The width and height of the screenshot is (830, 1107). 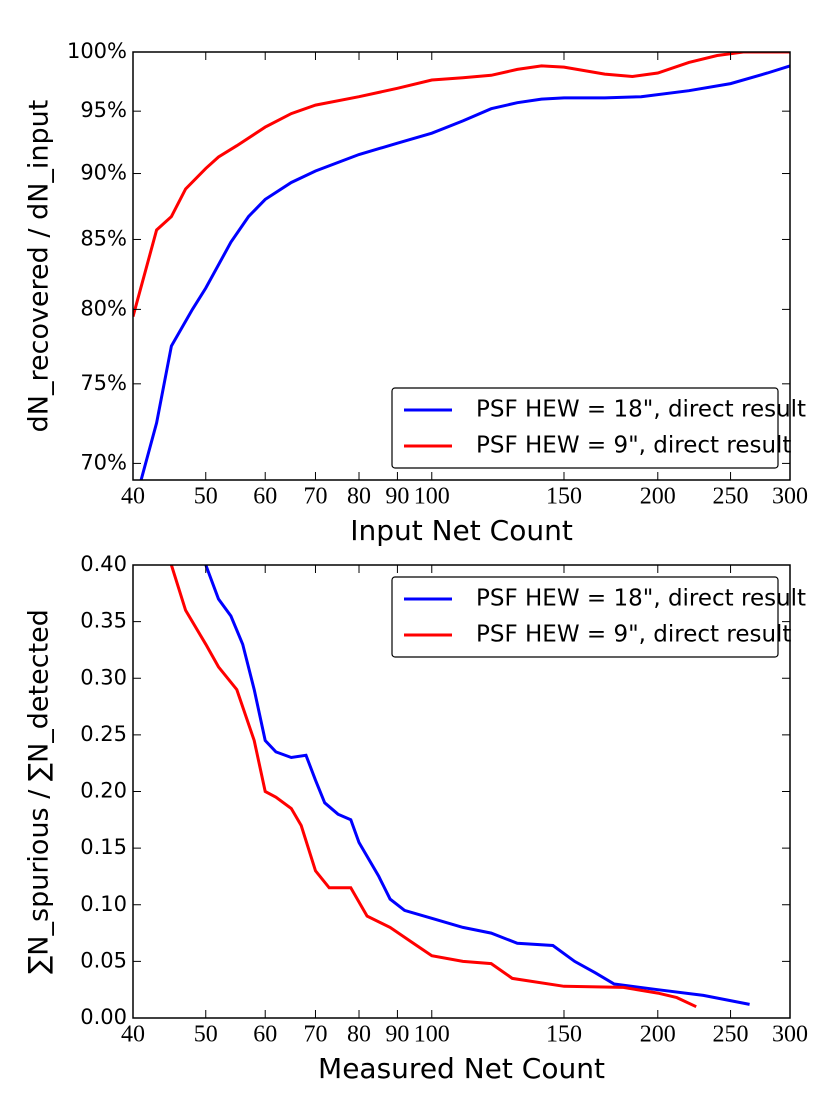 I want to click on y-axis-label: dN_recovered / dN_input, so click(x=39, y=266).